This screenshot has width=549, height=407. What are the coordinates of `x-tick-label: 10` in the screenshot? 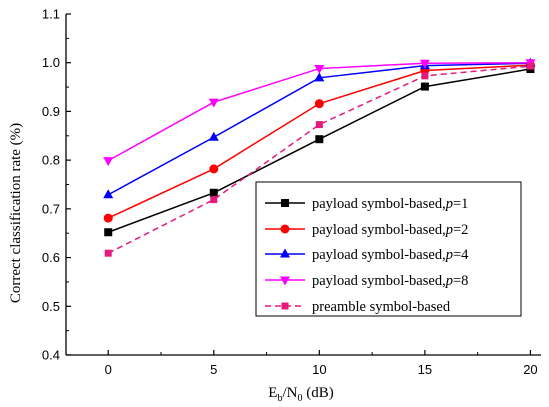 It's located at (319, 369).